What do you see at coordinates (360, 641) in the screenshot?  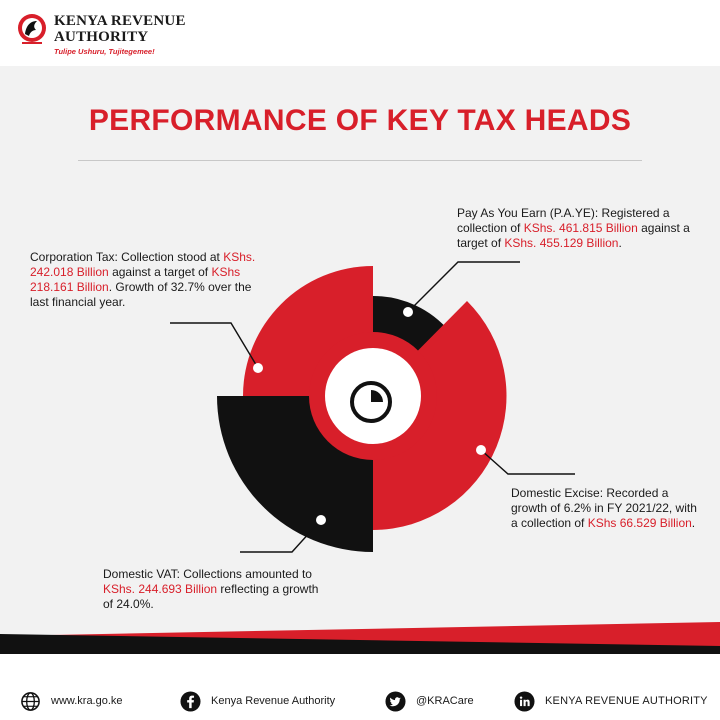 I see `decorative-stripes` at bounding box center [360, 641].